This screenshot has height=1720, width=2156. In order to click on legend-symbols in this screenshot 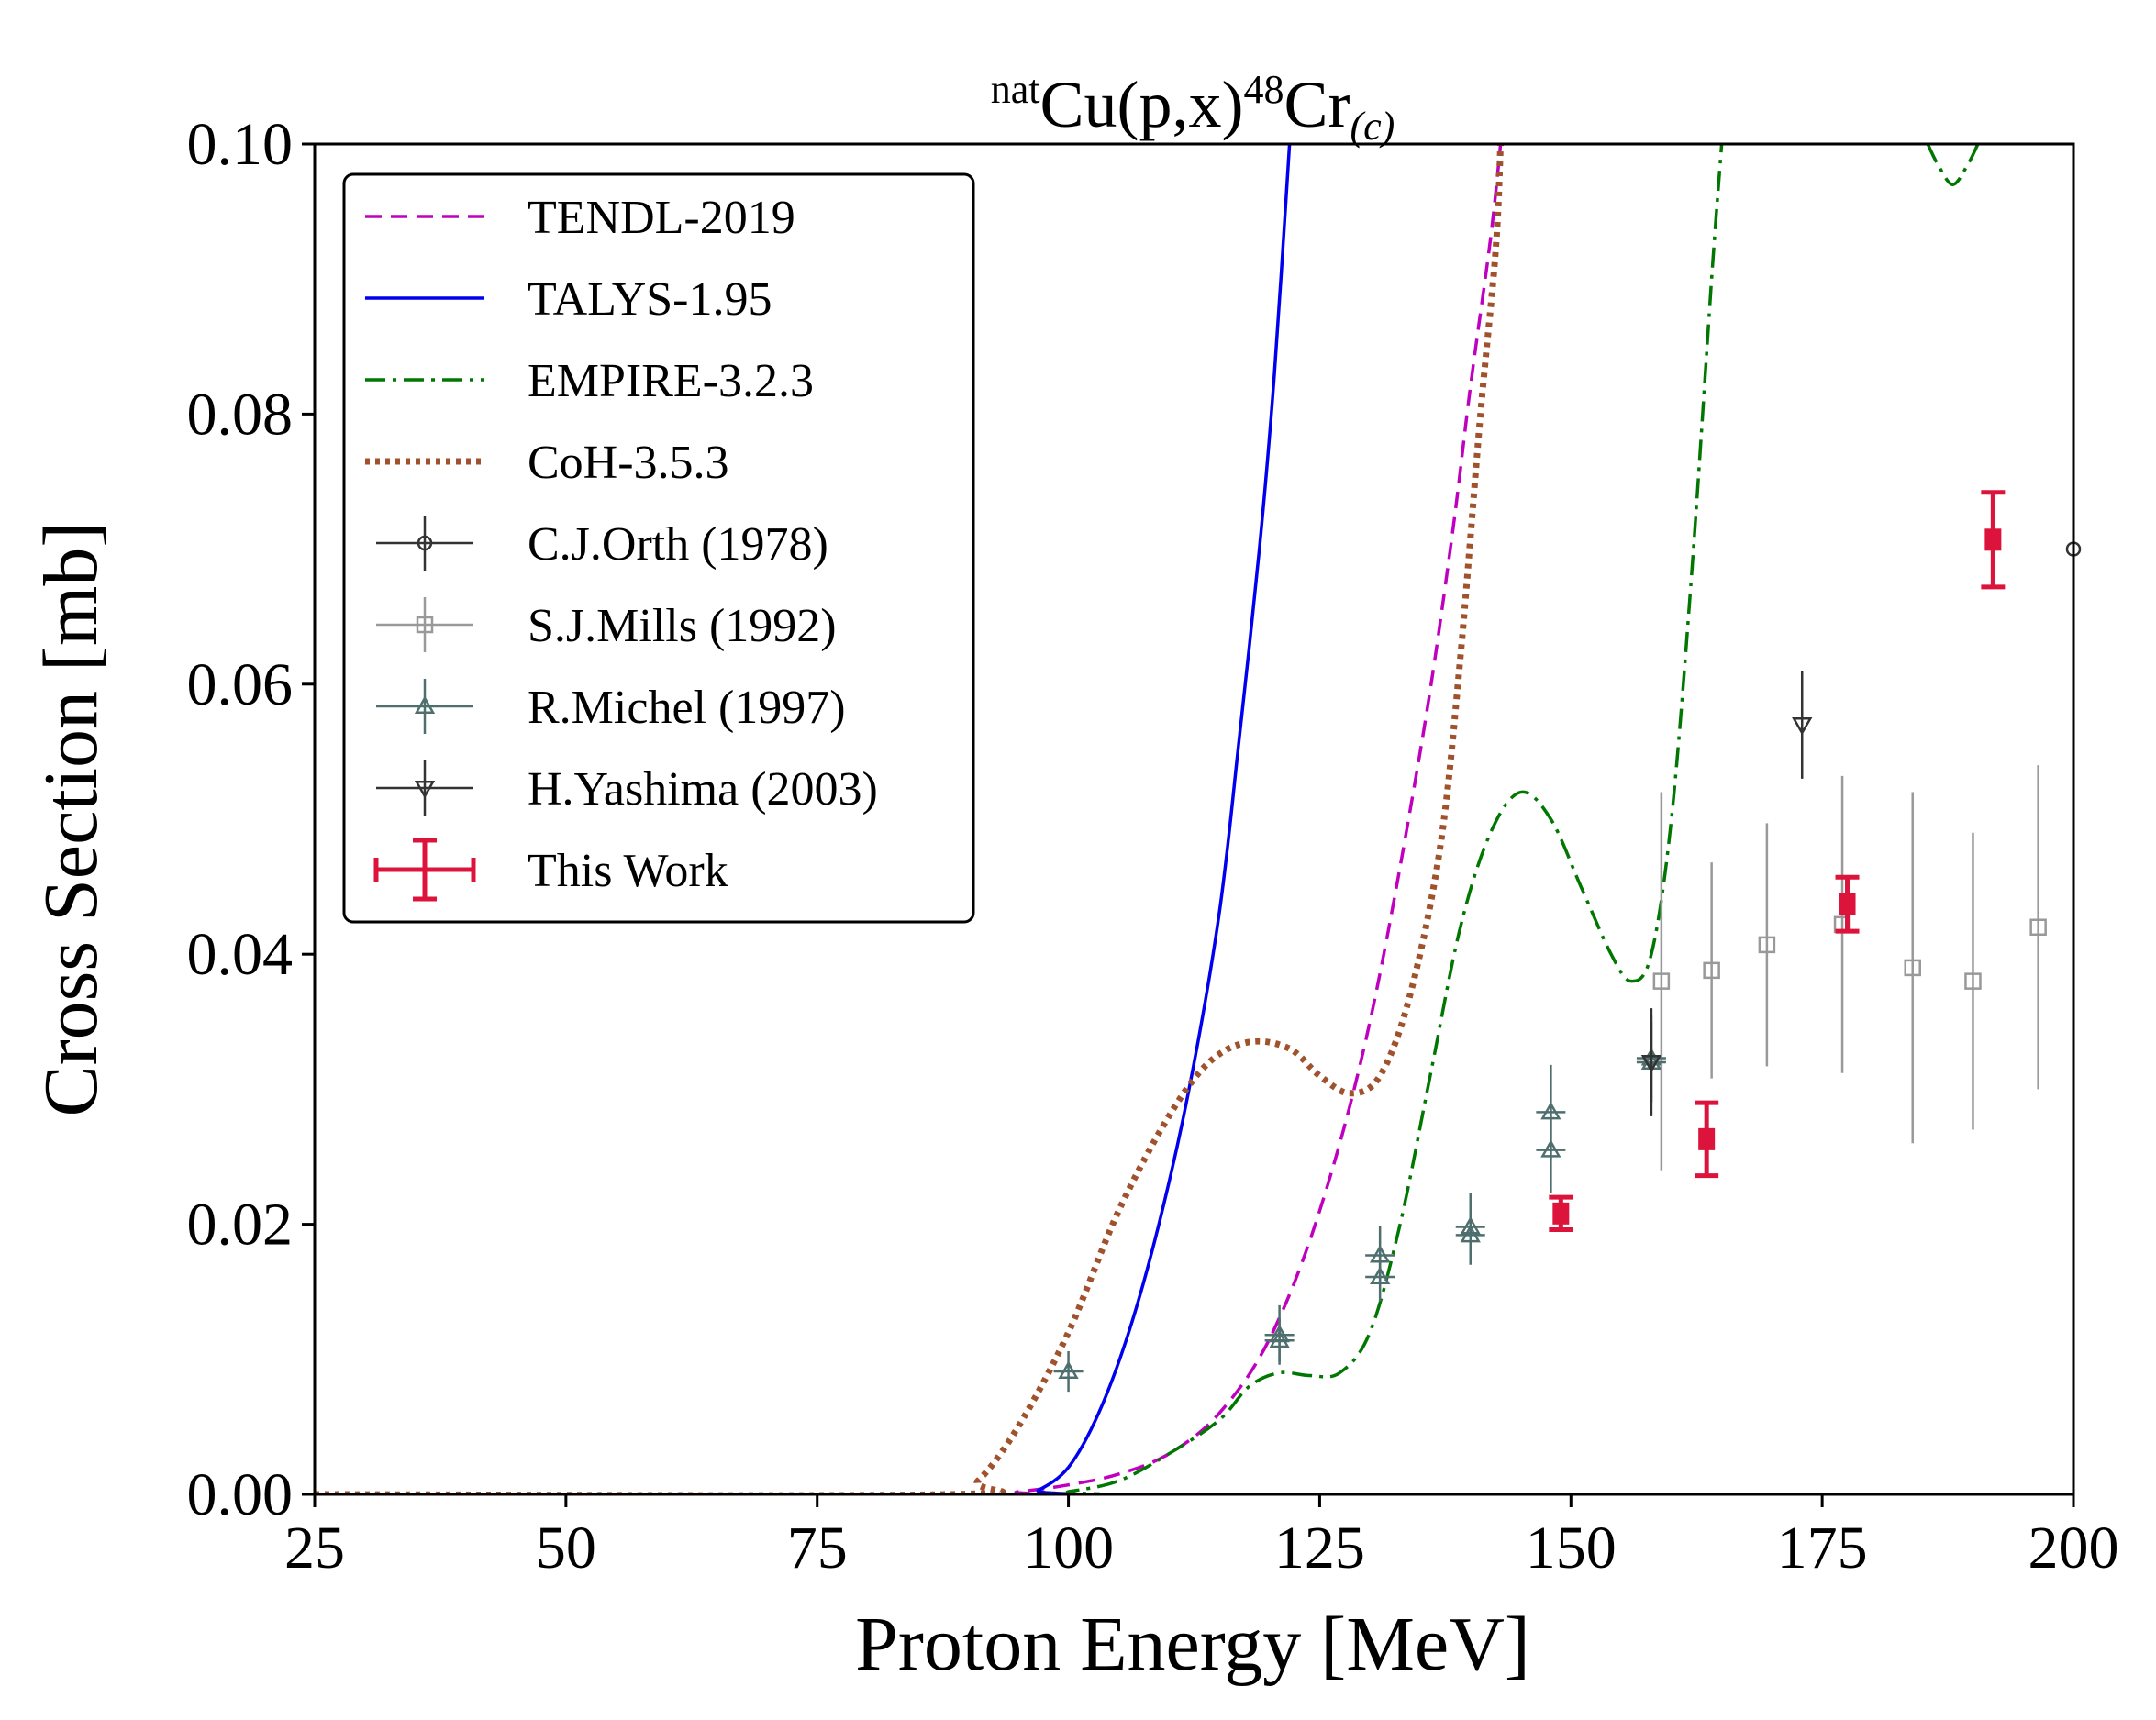, I will do `click(424, 558)`.